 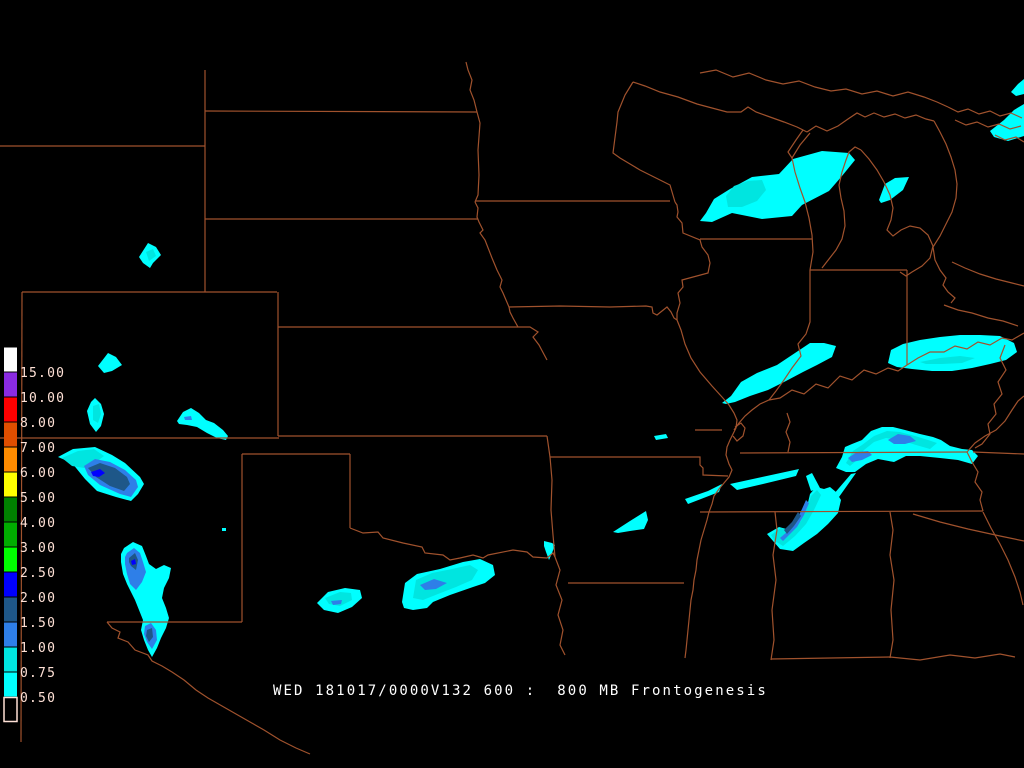 What do you see at coordinates (151, 255) in the screenshot?
I see `contour-montana-diamond-inner` at bounding box center [151, 255].